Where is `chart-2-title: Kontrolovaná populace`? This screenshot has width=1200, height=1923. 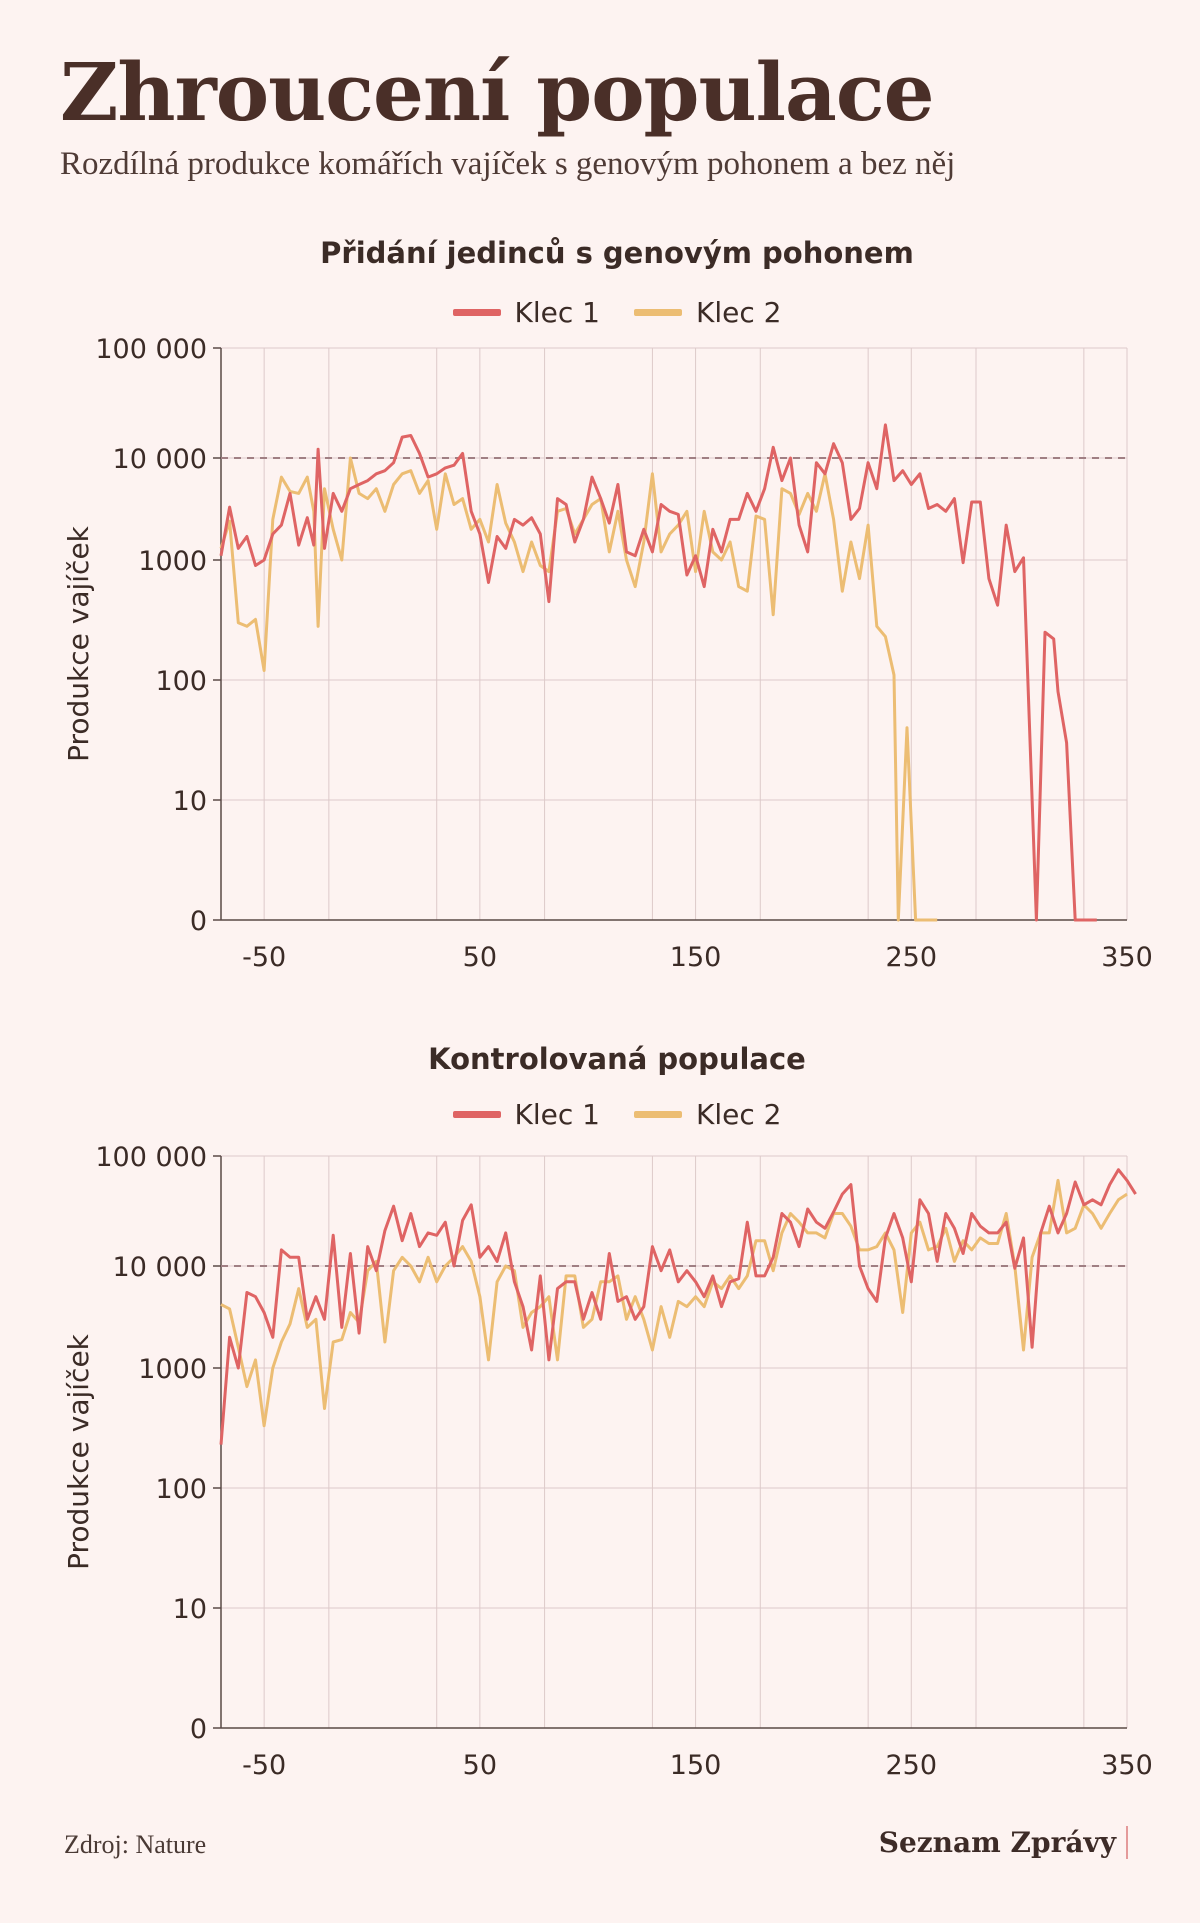 chart-2-title: Kontrolovaná populace is located at coordinates (617, 1059).